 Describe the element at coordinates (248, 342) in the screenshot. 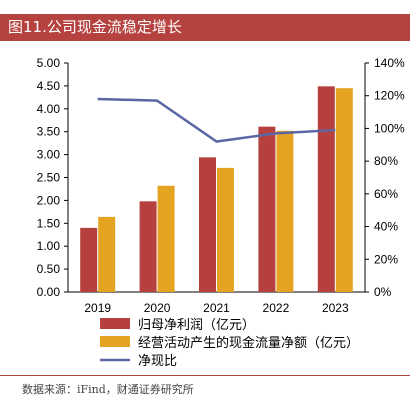

I see `legend-label: 经营活动产生的现金流量净额（亿元）` at that location.